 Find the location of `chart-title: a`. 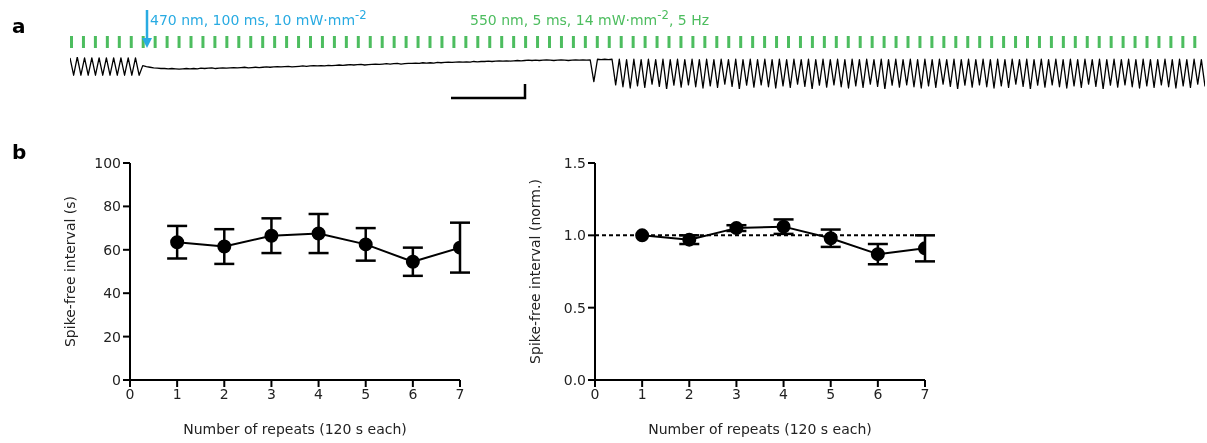

chart-title: a is located at coordinates (19, 26).